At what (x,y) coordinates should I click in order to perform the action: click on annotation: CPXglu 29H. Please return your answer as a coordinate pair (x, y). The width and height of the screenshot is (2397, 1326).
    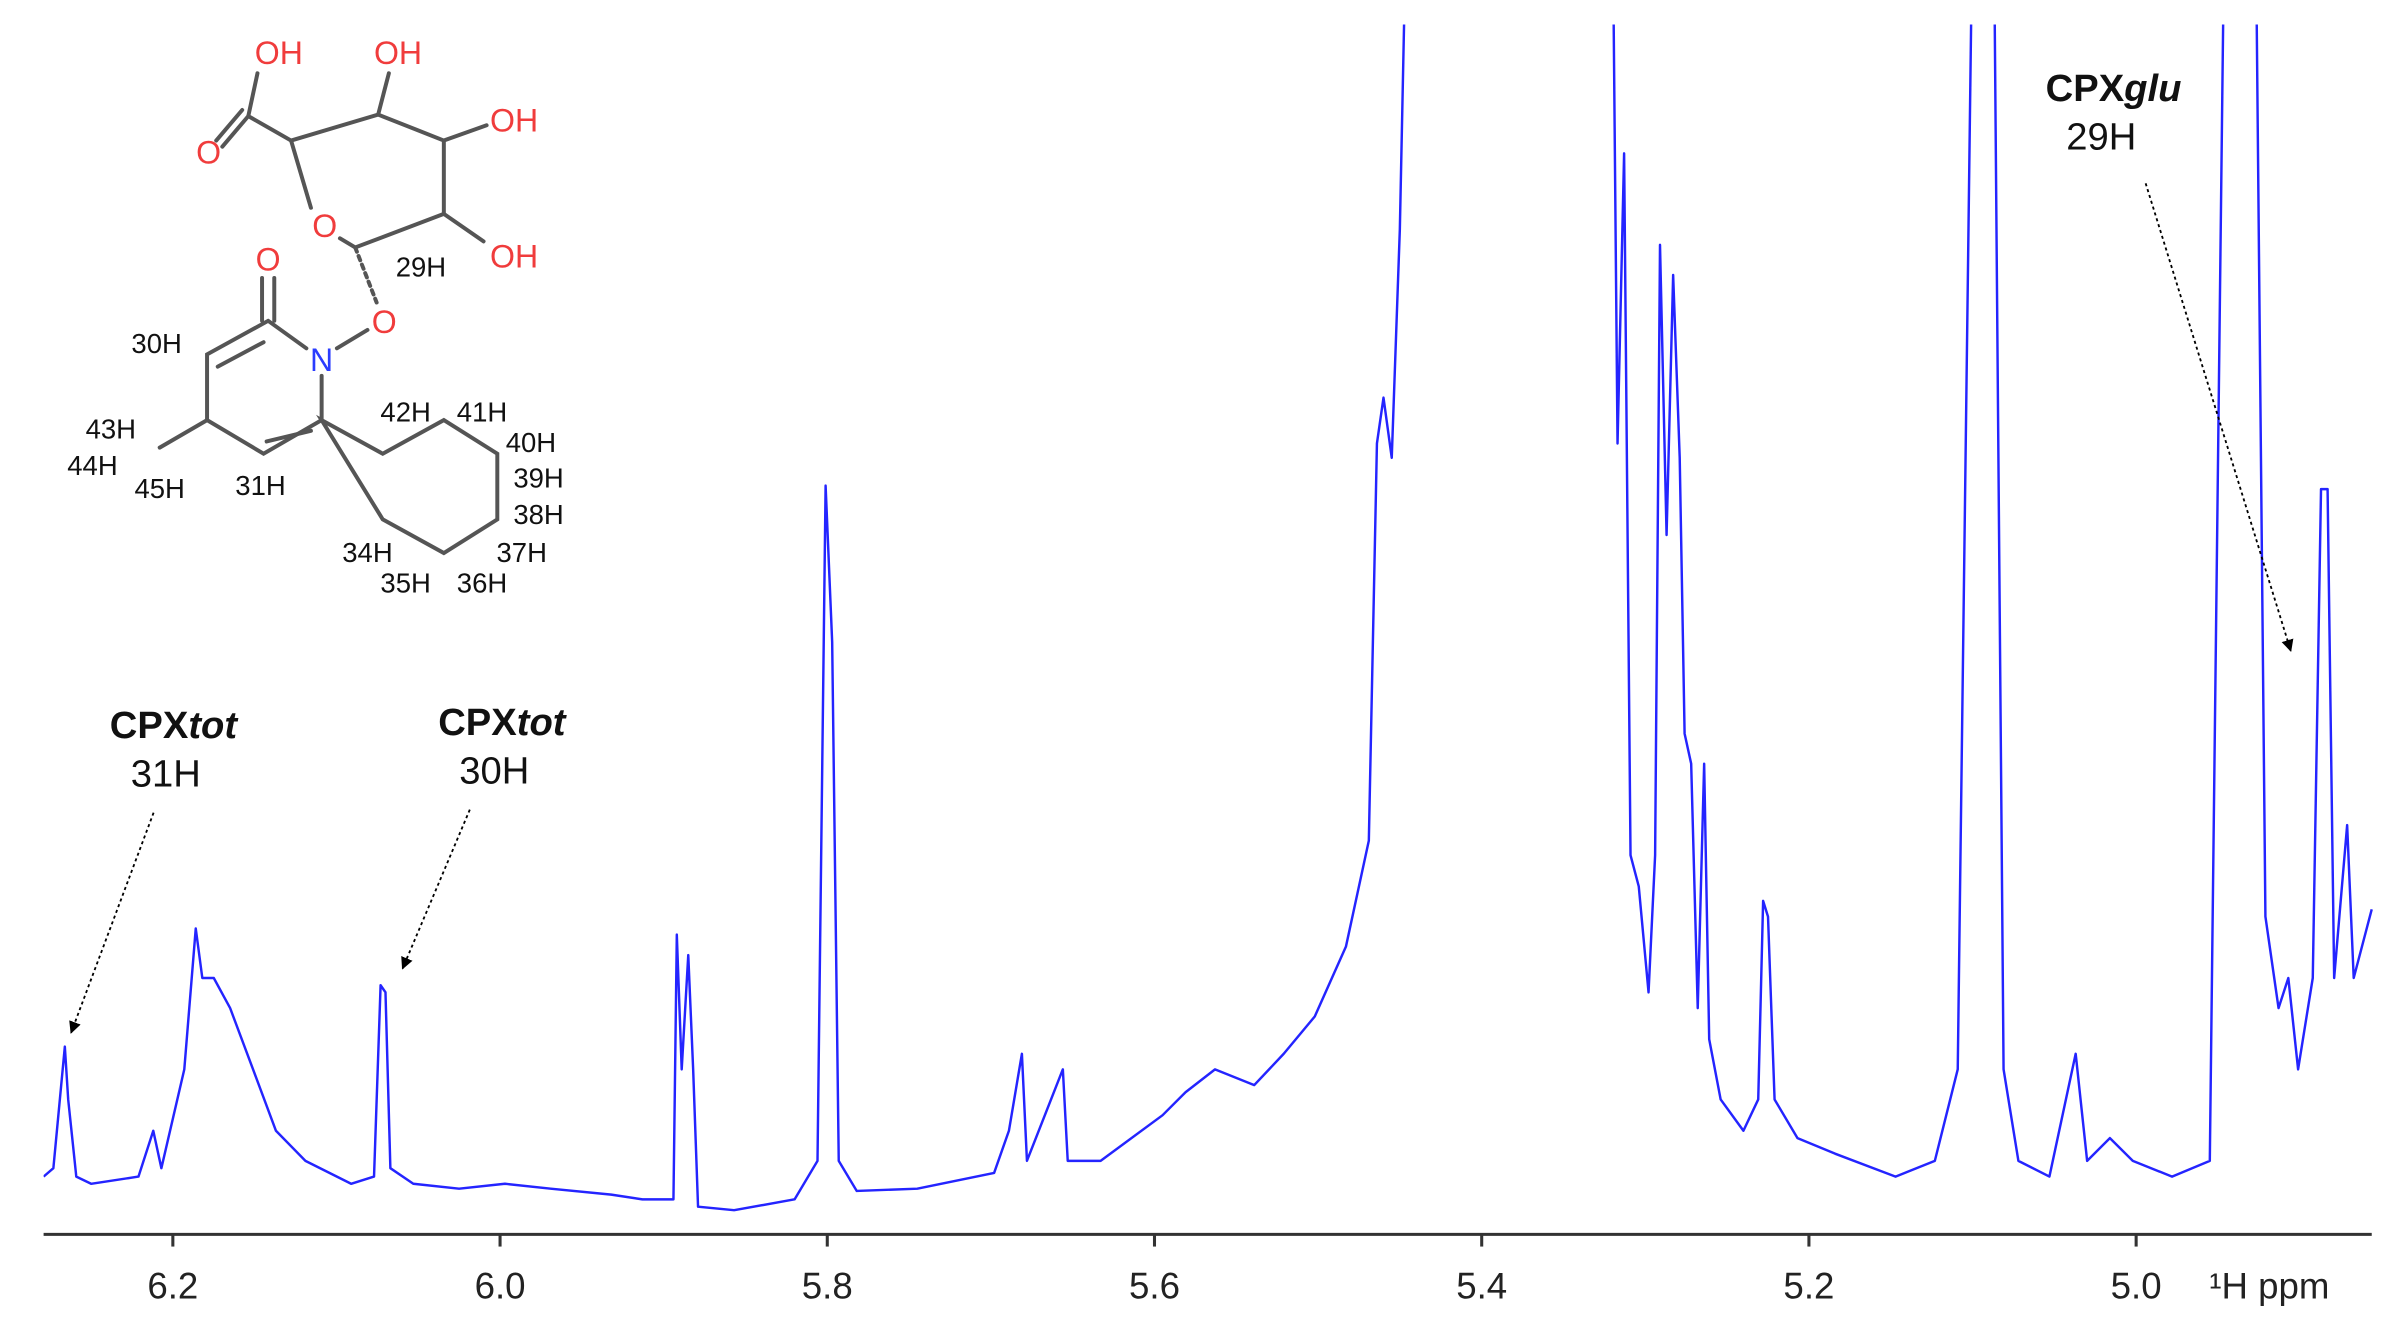
    Looking at the image, I should click on (2170, 359).